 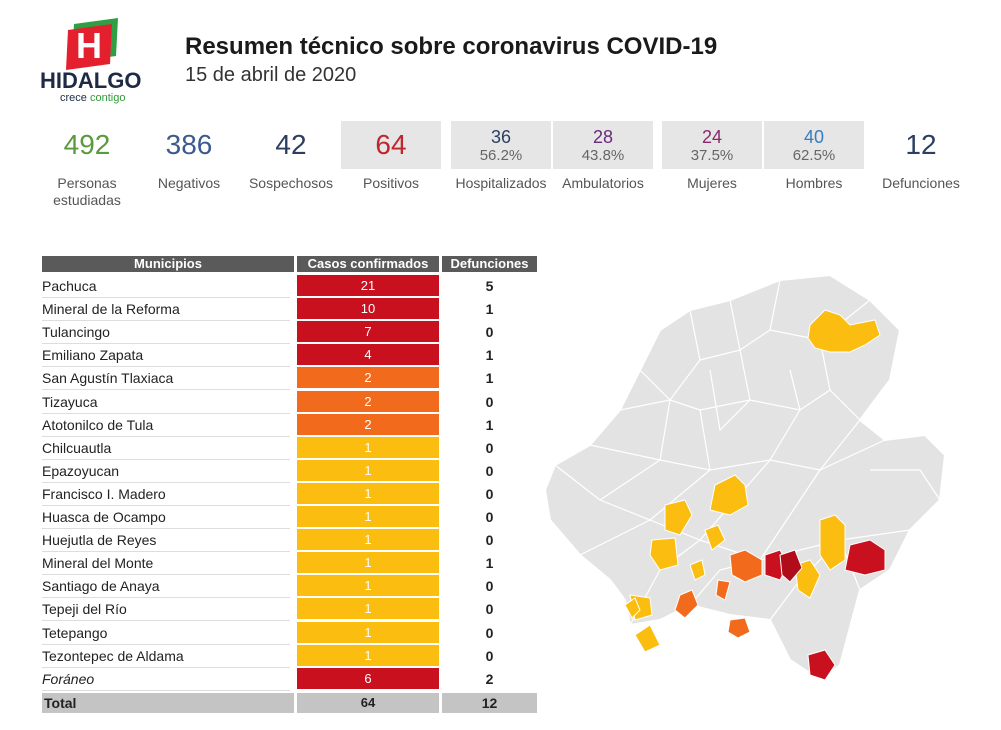 I want to click on stat-percent: 56.2%, so click(x=501, y=155).